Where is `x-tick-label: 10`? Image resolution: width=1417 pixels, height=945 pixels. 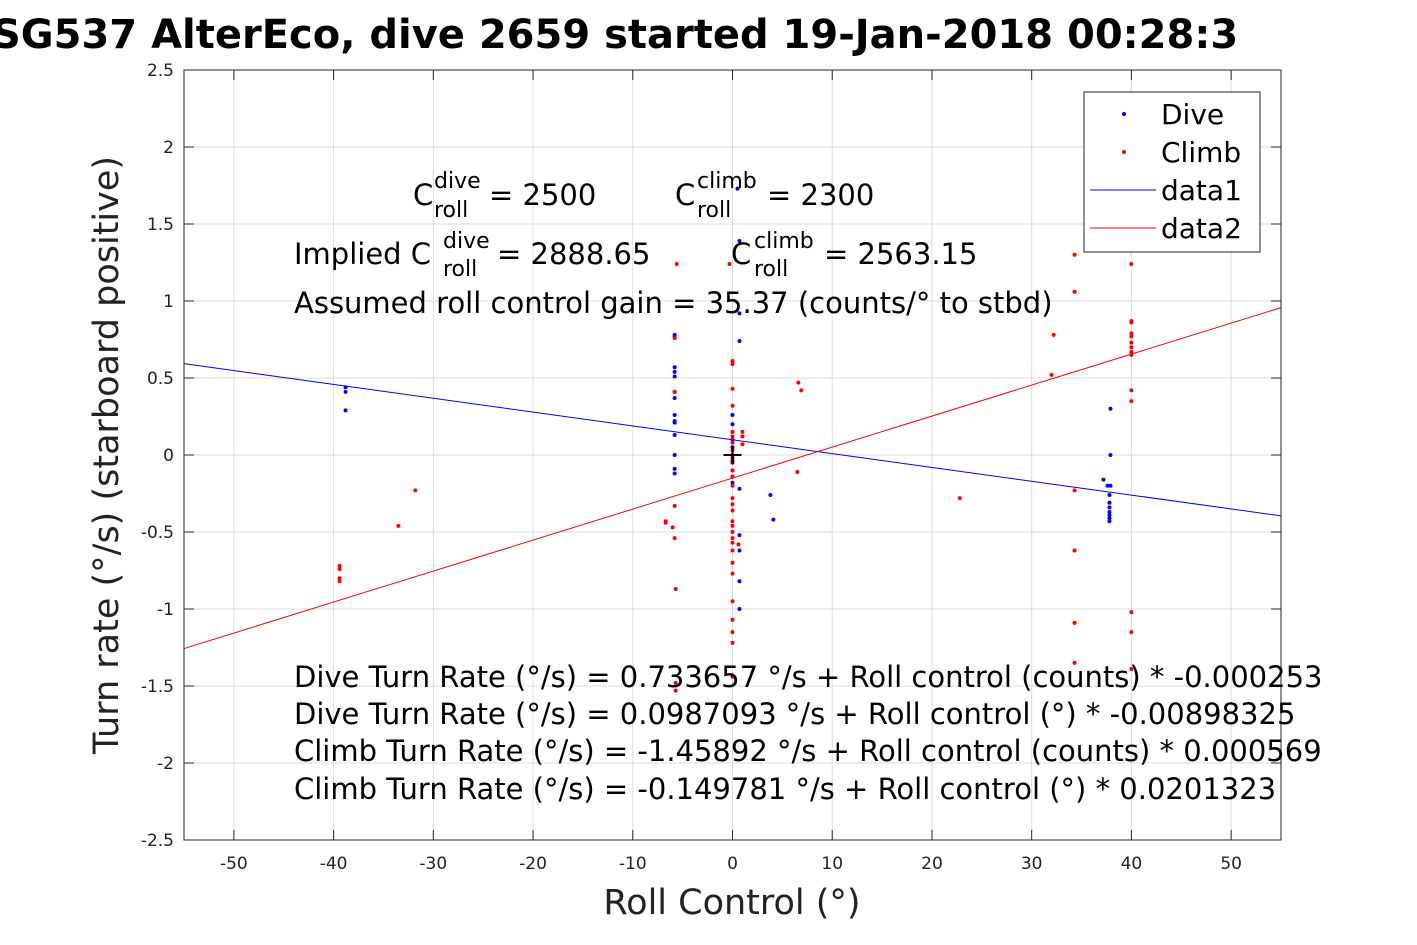
x-tick-label: 10 is located at coordinates (832, 864).